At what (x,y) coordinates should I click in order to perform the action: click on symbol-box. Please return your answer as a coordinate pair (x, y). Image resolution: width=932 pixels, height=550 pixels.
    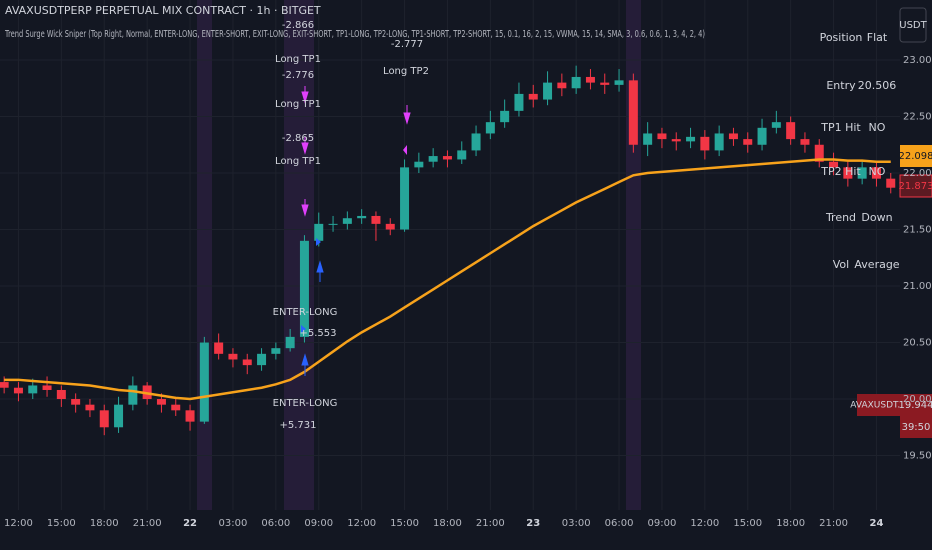
    Looking at the image, I should click on (878, 405).